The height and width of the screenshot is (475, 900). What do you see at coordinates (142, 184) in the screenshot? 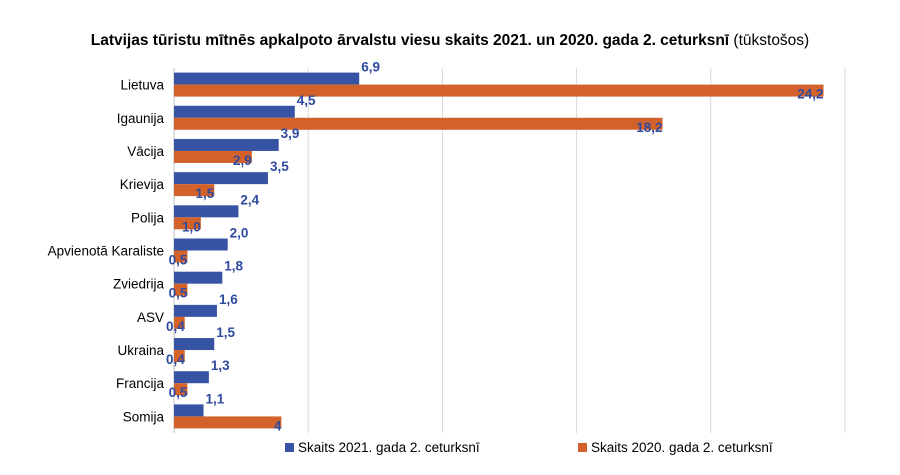
I see `category-label: Krievija` at bounding box center [142, 184].